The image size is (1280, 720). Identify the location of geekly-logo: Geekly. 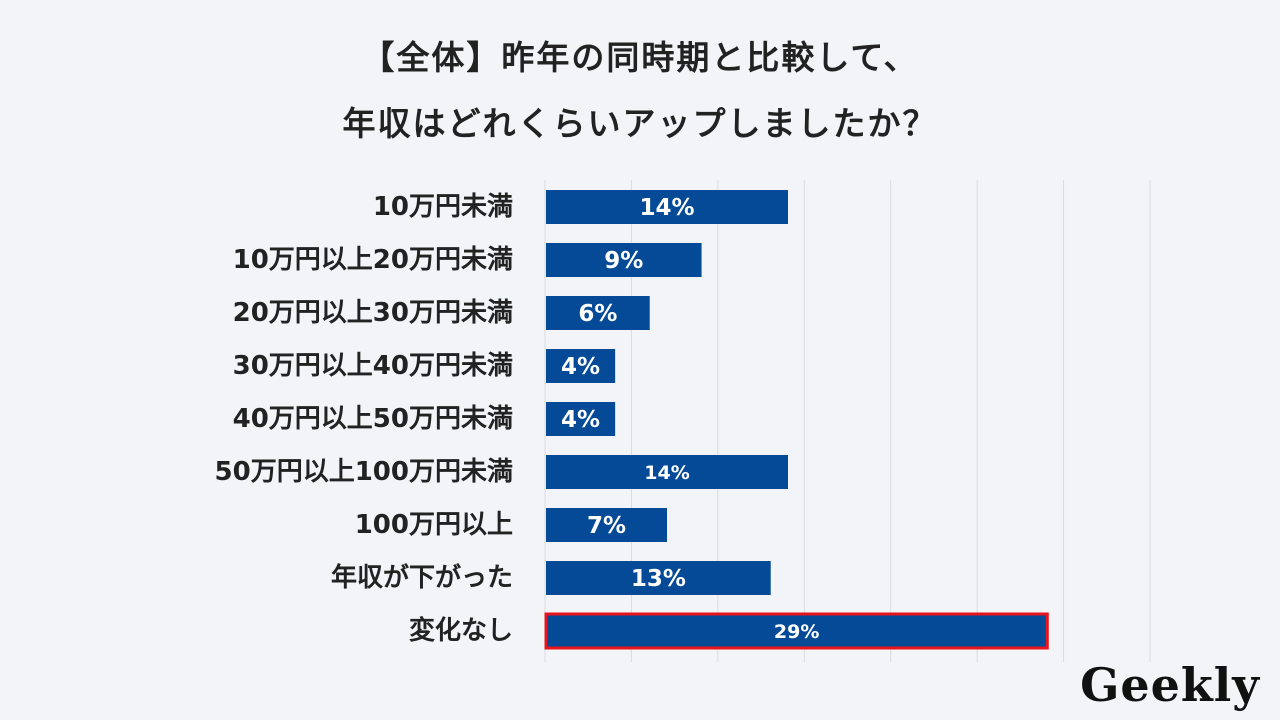
(1170, 685).